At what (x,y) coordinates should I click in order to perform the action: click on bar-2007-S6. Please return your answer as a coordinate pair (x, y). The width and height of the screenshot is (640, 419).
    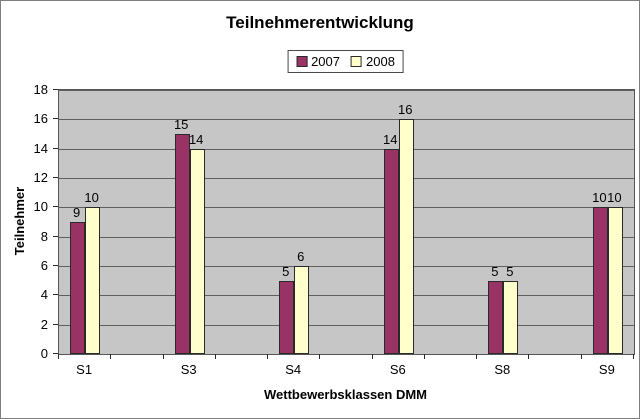
    Looking at the image, I should click on (391, 251).